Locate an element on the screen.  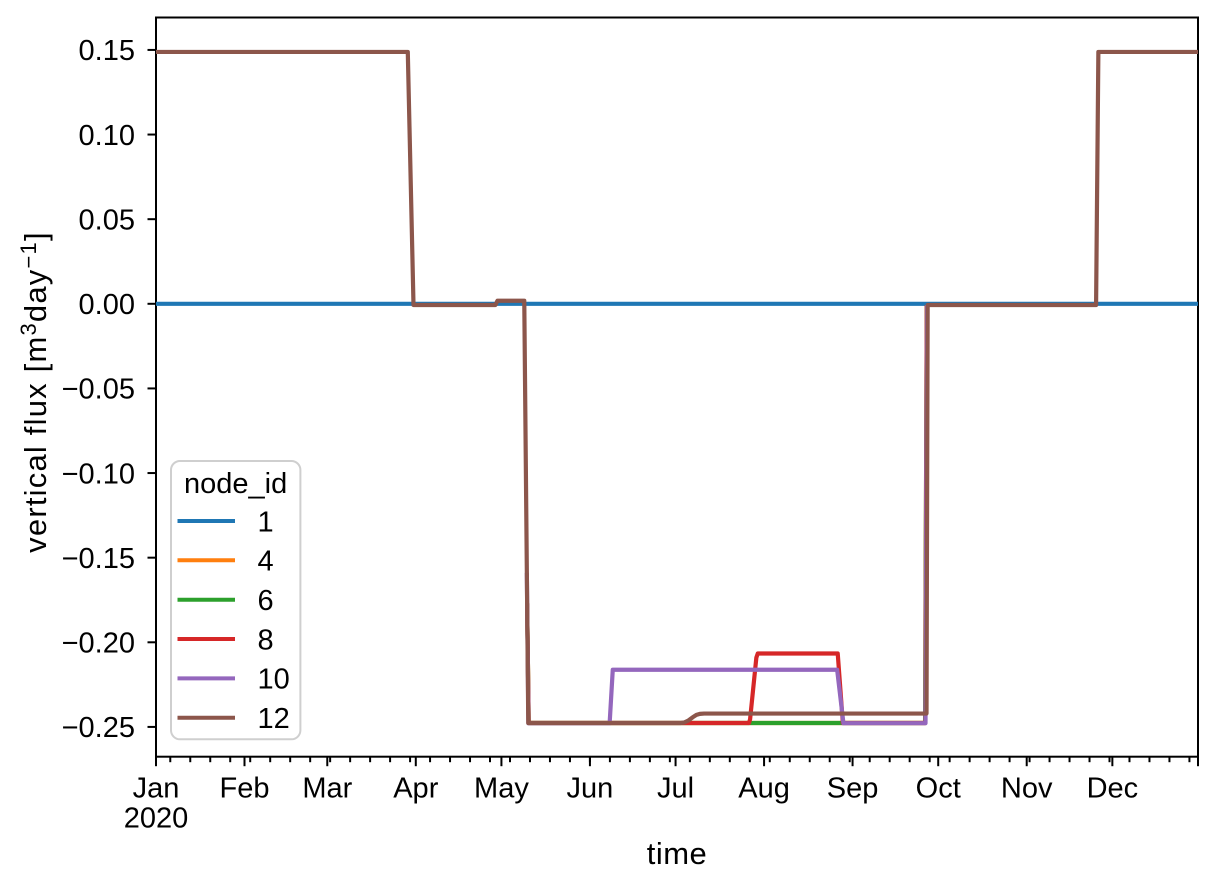
svg-text: Aug is located at coordinates (764, 789).